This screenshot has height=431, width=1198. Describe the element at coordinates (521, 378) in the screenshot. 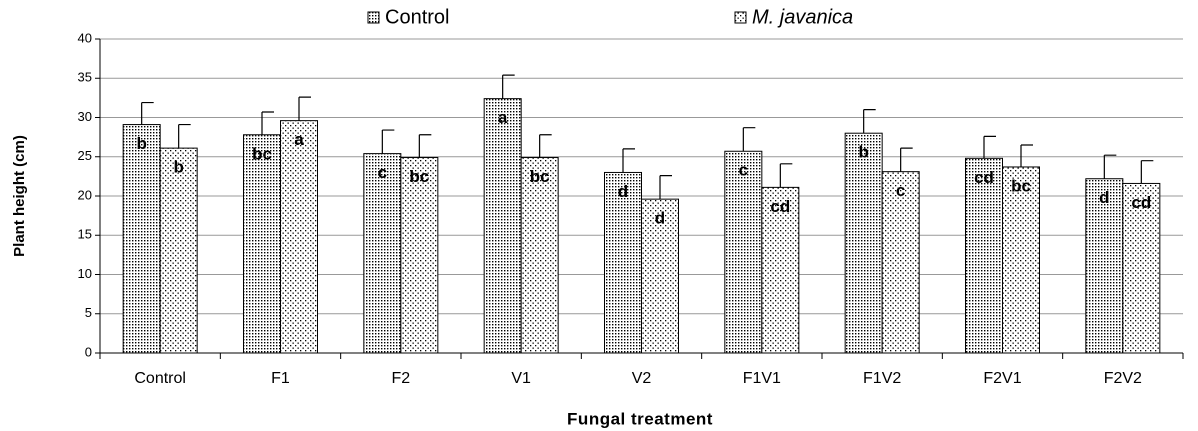

I see `x-tick-label: V1` at that location.